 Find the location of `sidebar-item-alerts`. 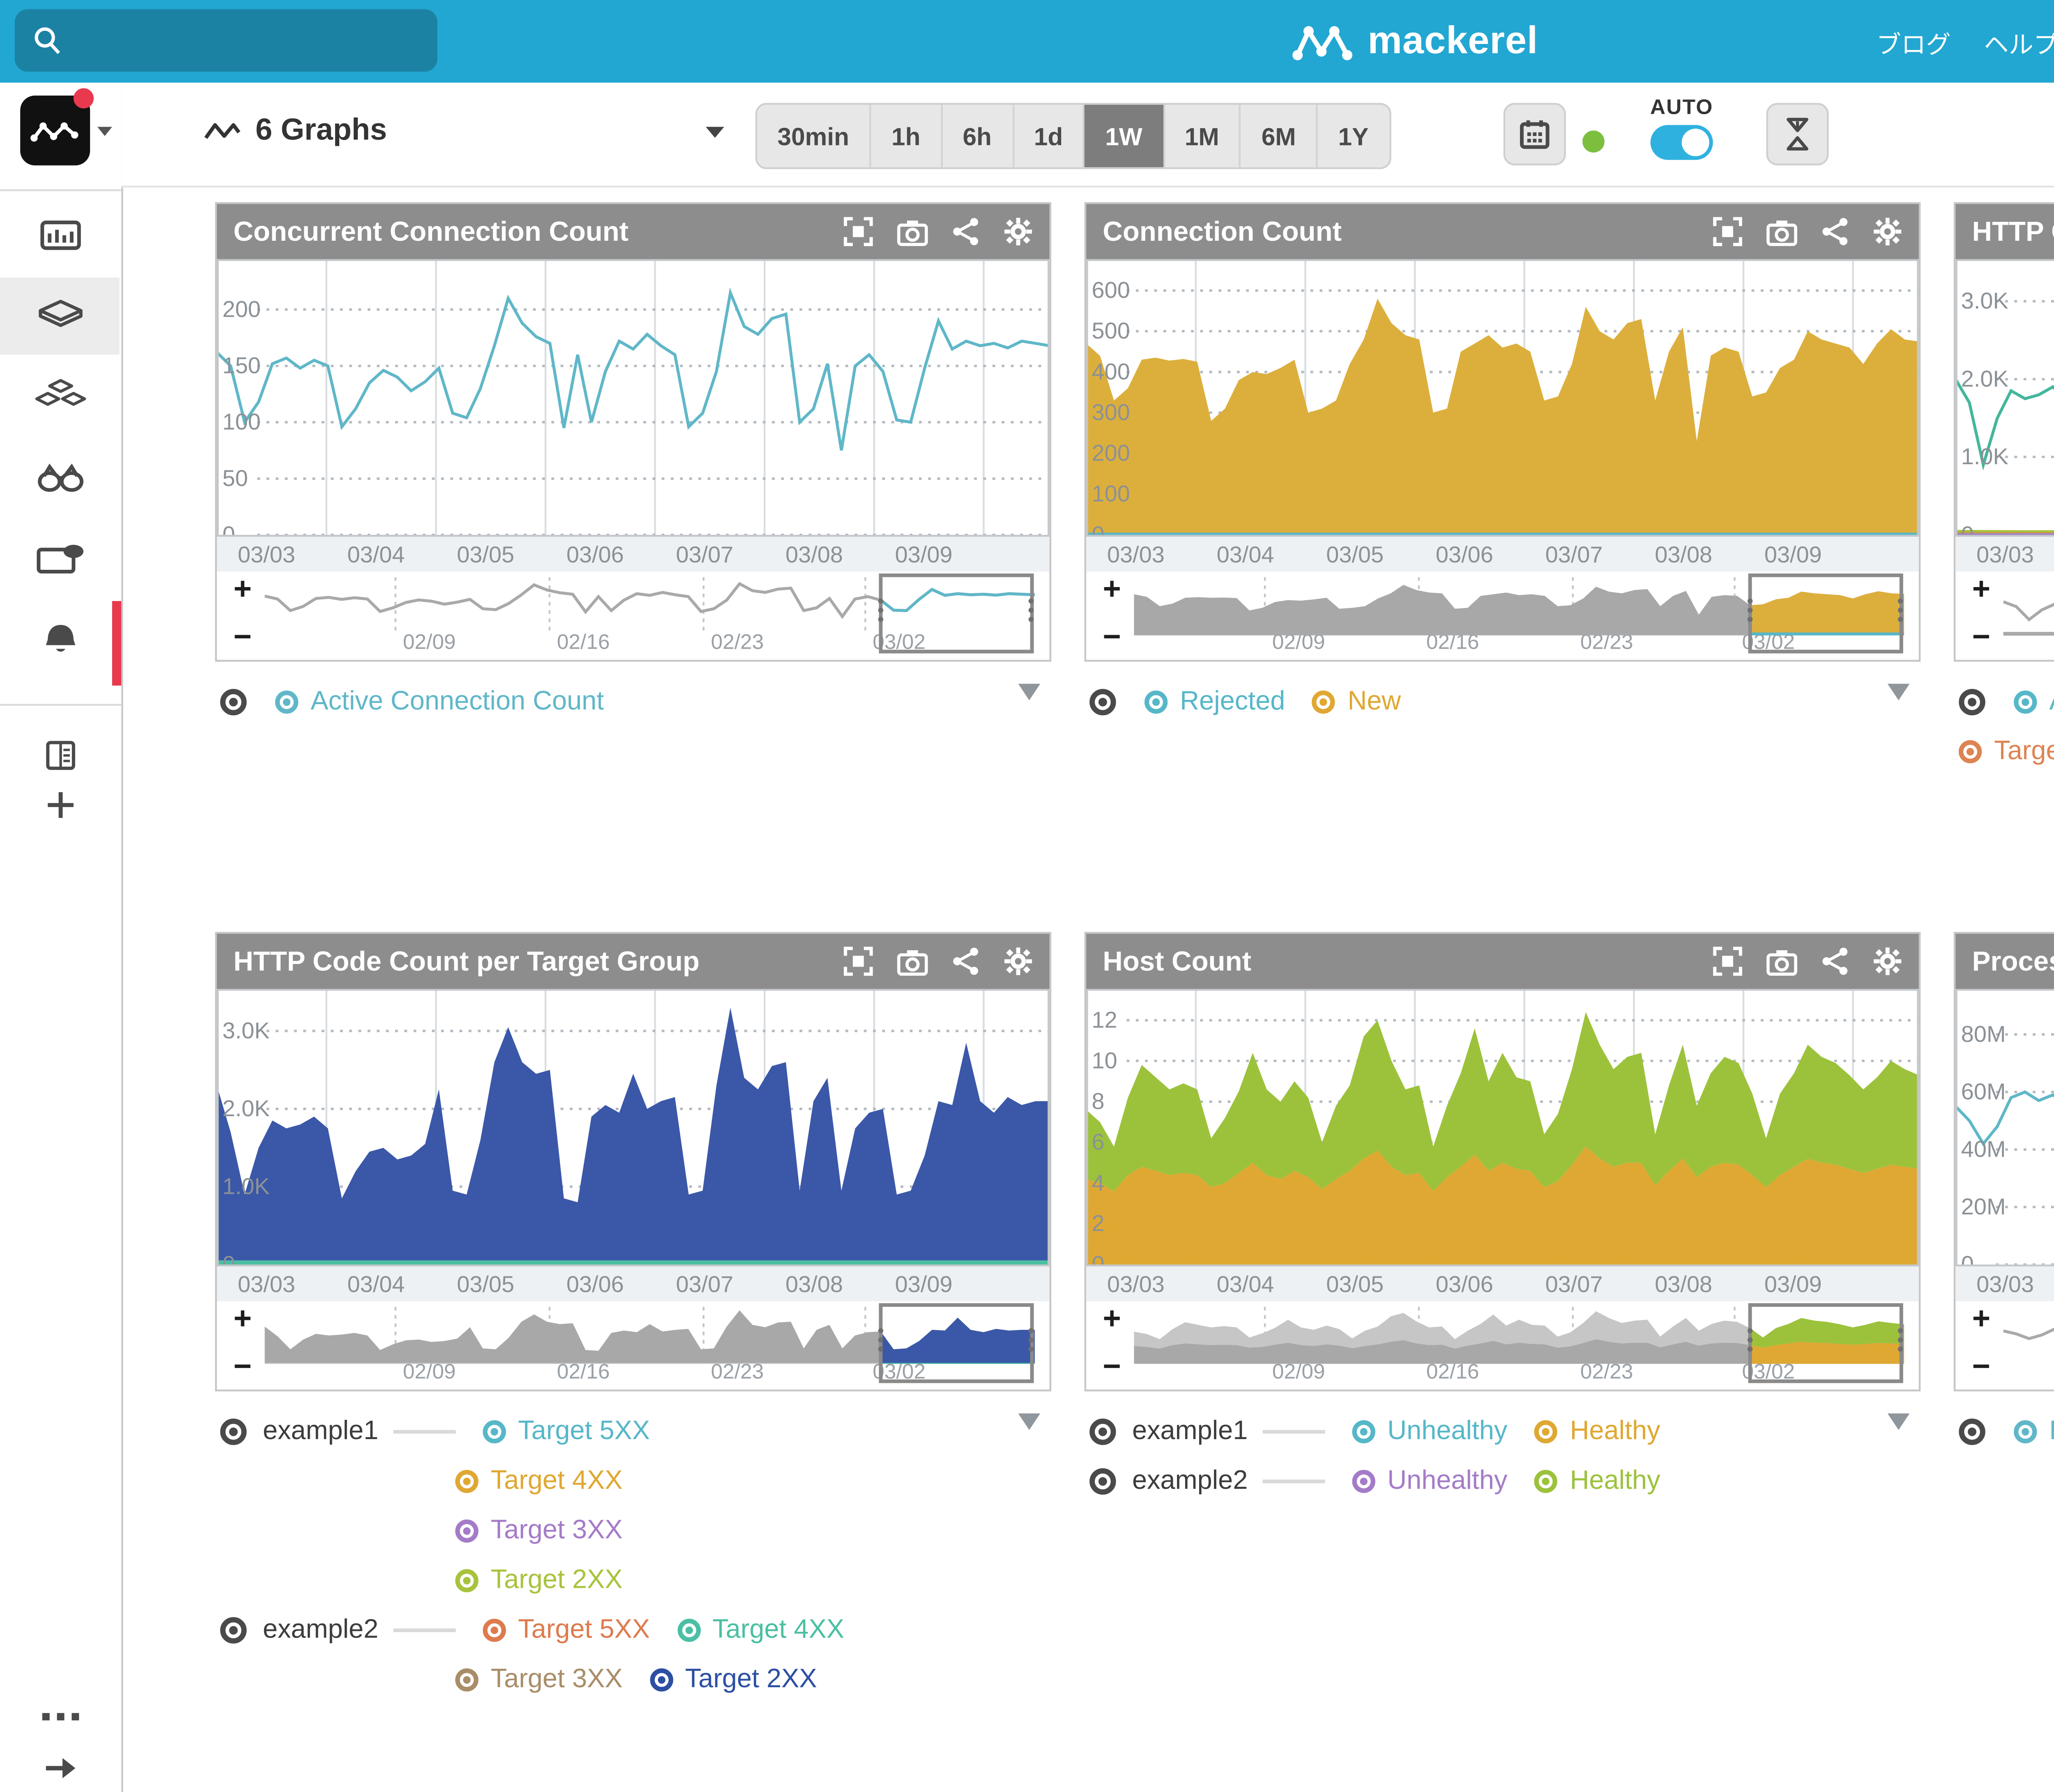

sidebar-item-alerts is located at coordinates (60, 639).